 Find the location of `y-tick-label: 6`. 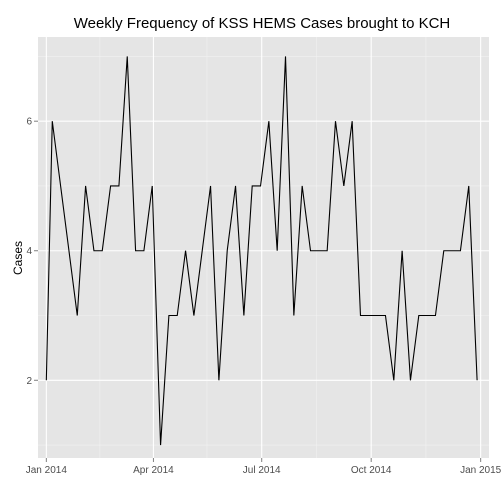

y-tick-label: 6 is located at coordinates (29, 122).